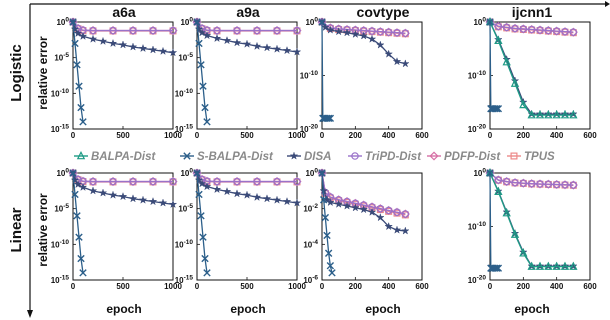 The height and width of the screenshot is (320, 610). What do you see at coordinates (532, 27) in the screenshot?
I see `series-tripd-dist` at bounding box center [532, 27].